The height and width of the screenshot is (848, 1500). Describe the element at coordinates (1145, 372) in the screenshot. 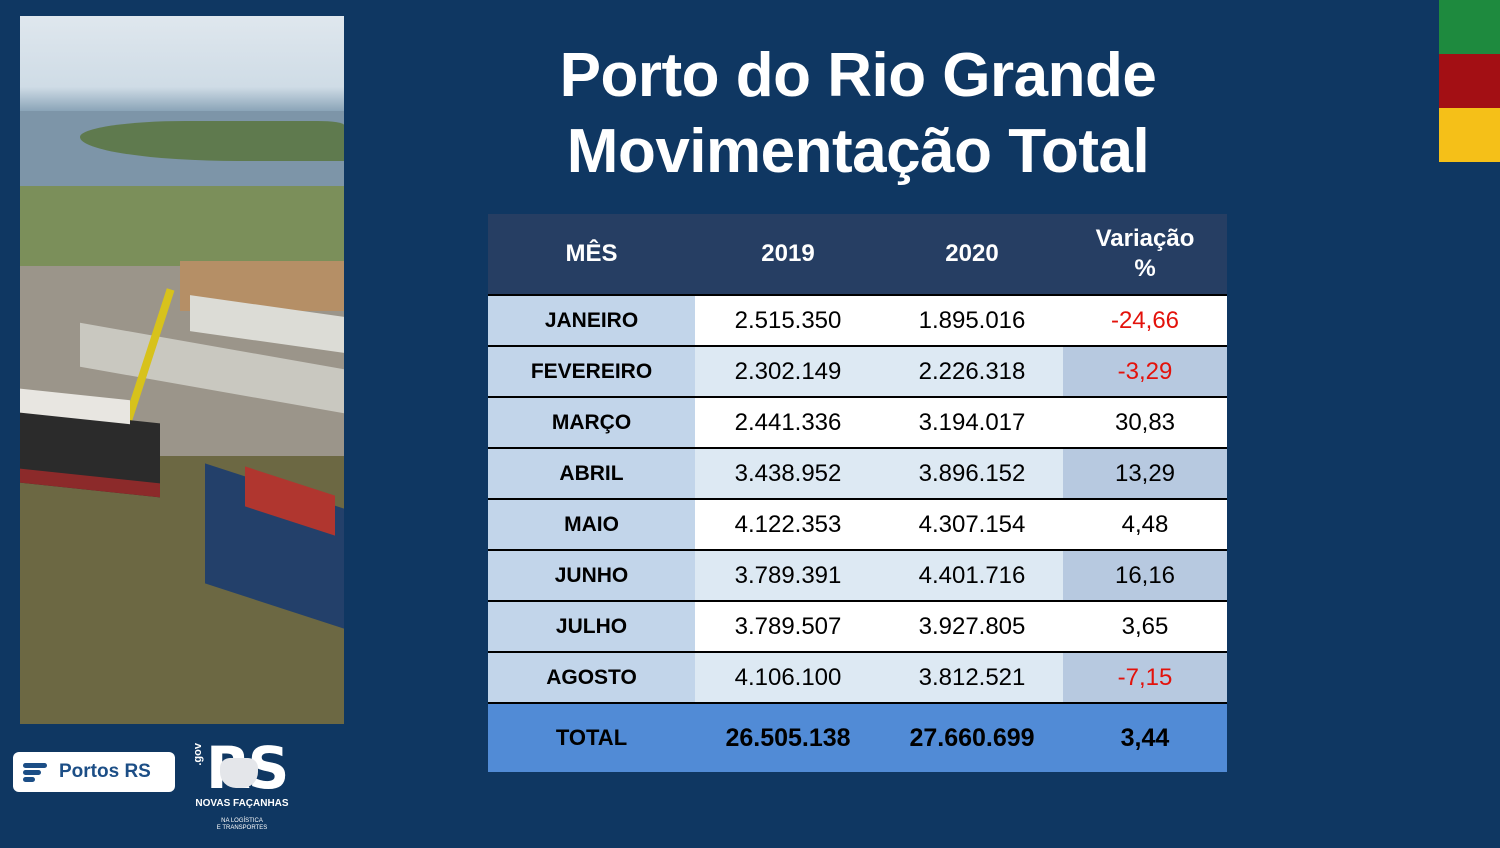

I see `variation-cell: -3,29` at that location.